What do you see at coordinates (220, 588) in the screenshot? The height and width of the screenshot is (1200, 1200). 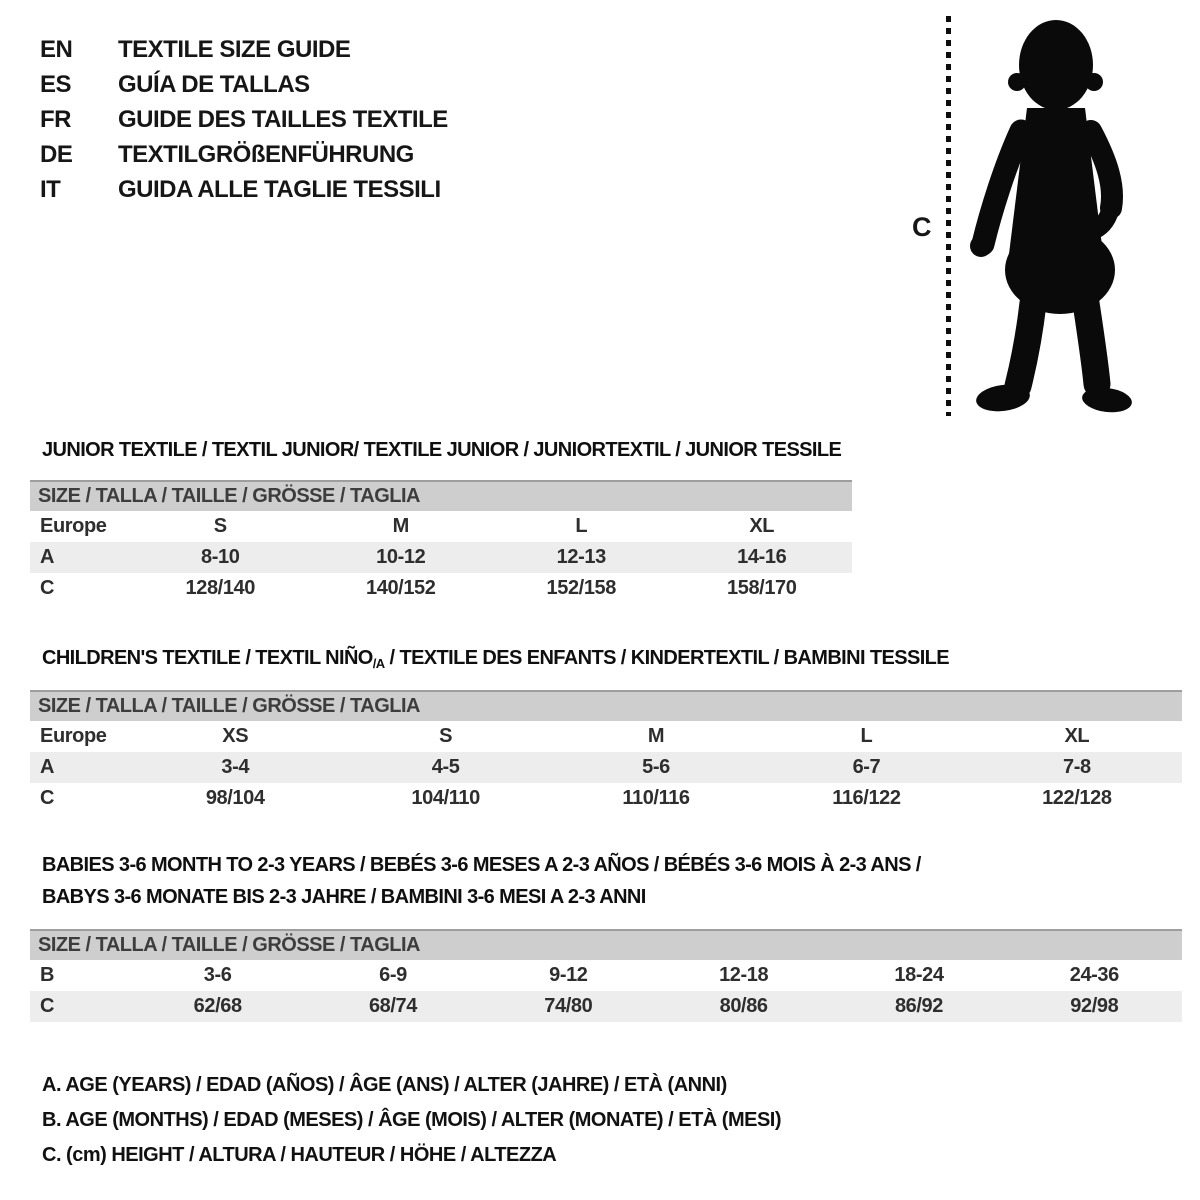 I see `size-cell: 128/140` at bounding box center [220, 588].